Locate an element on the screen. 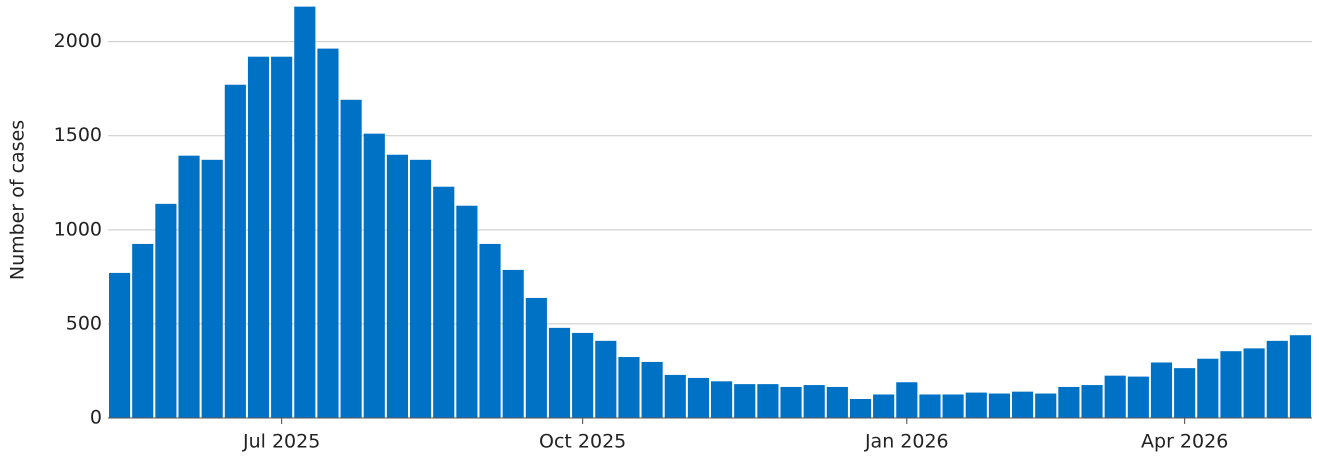 The height and width of the screenshot is (461, 1319). x-tick-label: Jan 2026 is located at coordinates (906, 442).